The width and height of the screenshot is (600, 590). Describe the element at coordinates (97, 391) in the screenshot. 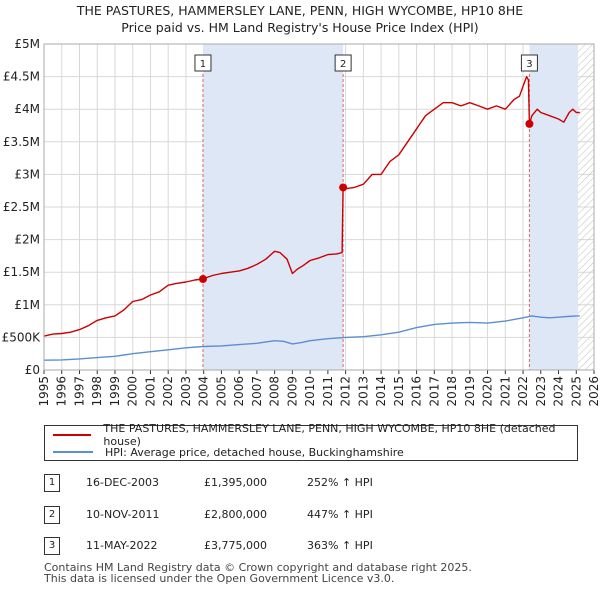

I see `x-tick-label: 1998` at that location.